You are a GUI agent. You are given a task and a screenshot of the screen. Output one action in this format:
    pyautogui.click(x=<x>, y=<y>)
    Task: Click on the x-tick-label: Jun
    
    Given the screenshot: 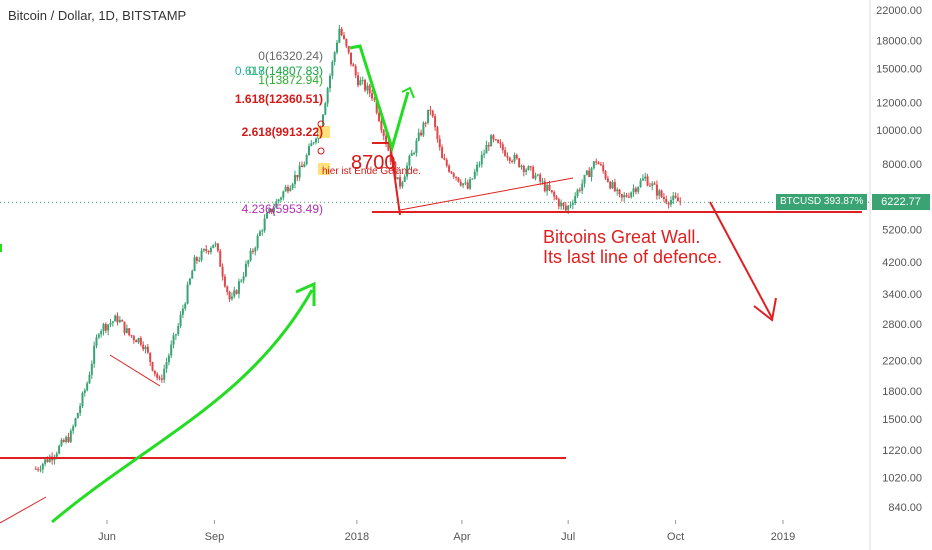 What is the action you would take?
    pyautogui.click(x=107, y=537)
    